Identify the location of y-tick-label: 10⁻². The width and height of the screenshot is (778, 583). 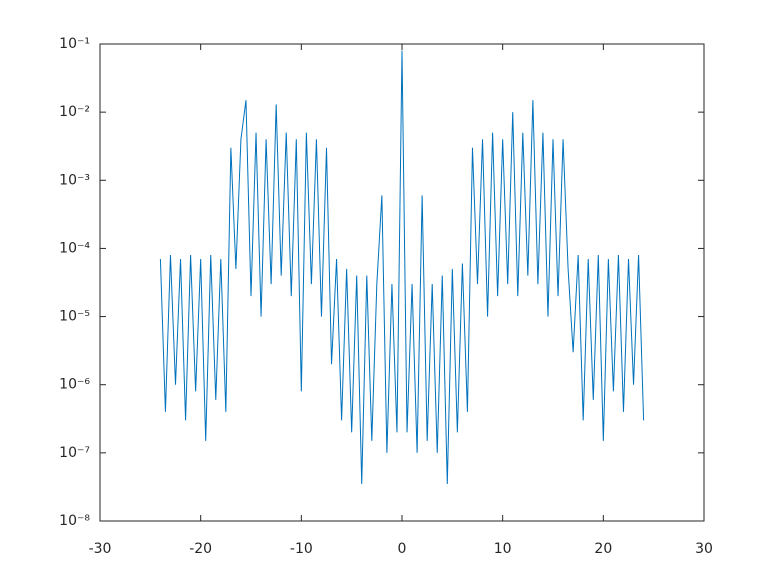
(74, 112).